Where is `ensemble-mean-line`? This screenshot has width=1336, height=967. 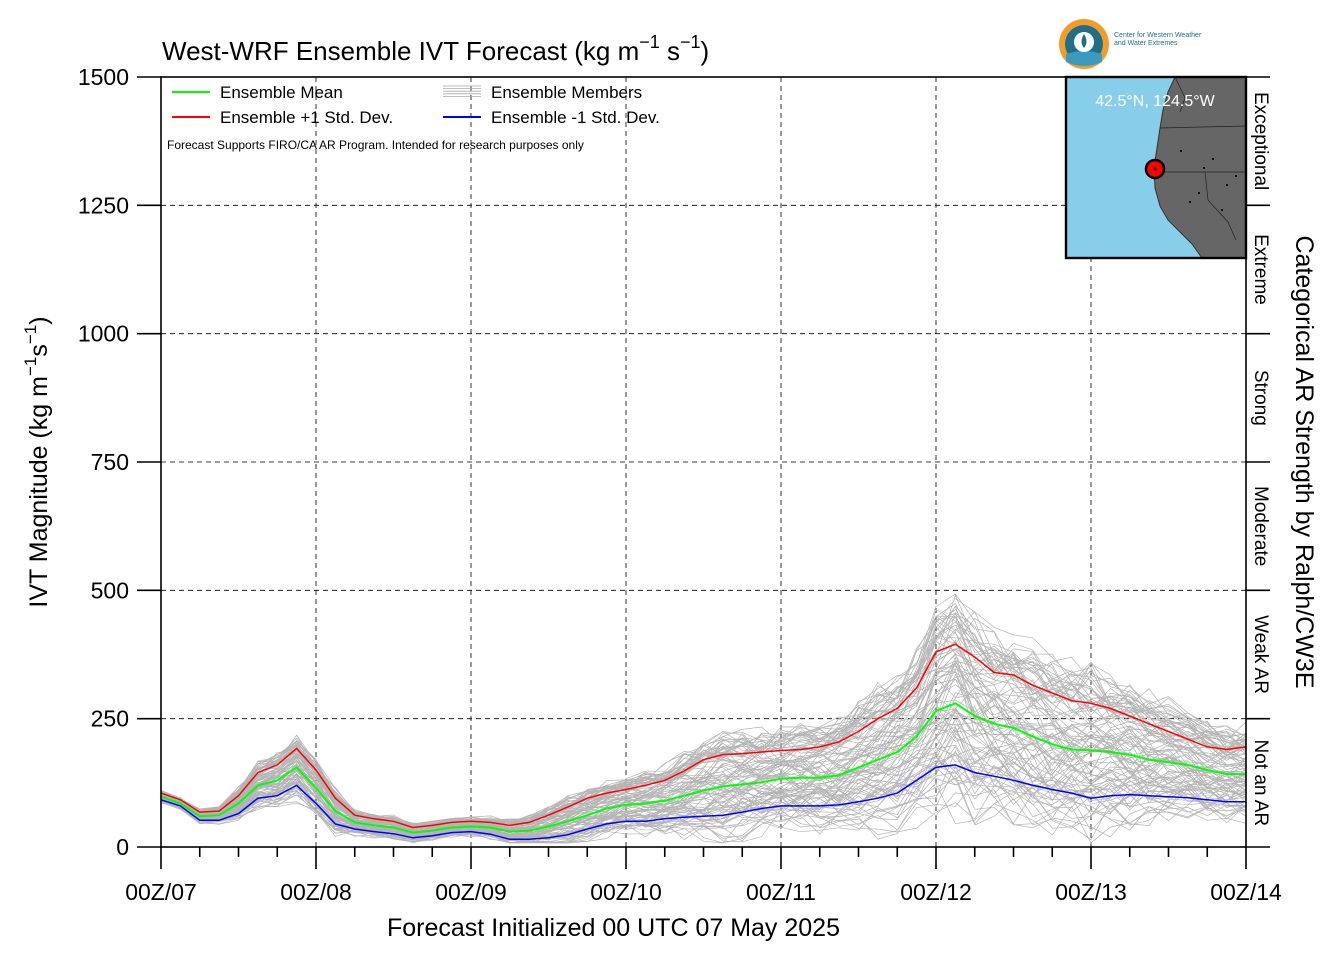 ensemble-mean-line is located at coordinates (703, 768).